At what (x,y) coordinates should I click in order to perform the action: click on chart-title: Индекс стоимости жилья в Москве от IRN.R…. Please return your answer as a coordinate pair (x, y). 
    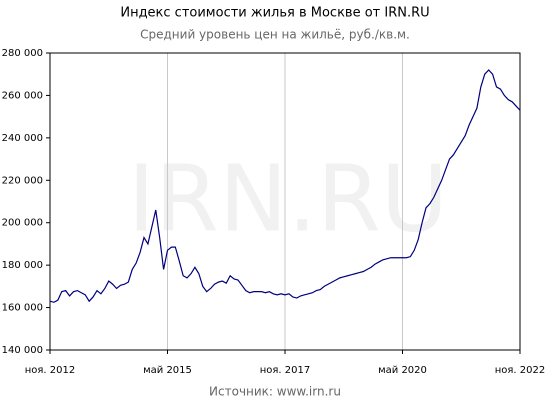
    Looking at the image, I should click on (274, 13).